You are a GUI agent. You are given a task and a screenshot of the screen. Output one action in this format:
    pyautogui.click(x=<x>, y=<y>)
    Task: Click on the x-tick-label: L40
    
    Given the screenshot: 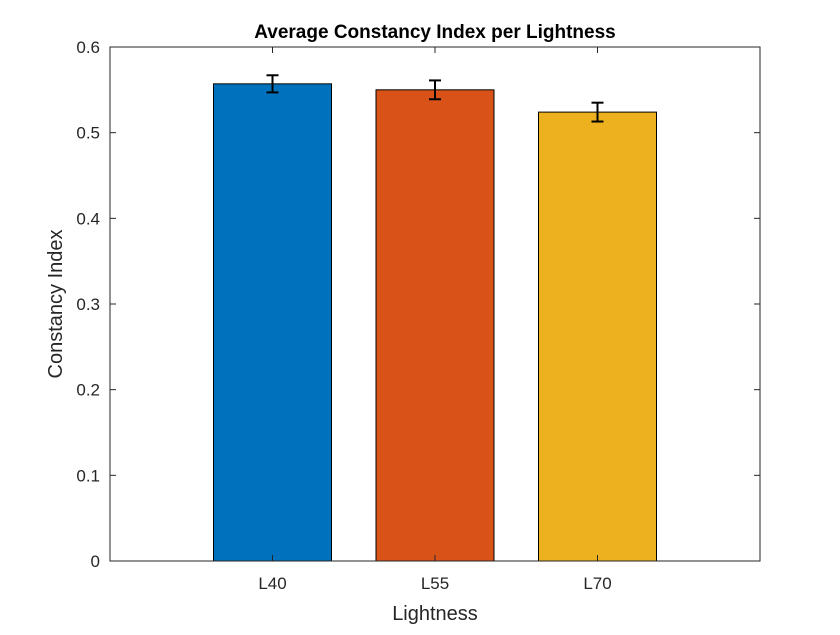 What is the action you would take?
    pyautogui.click(x=272, y=583)
    